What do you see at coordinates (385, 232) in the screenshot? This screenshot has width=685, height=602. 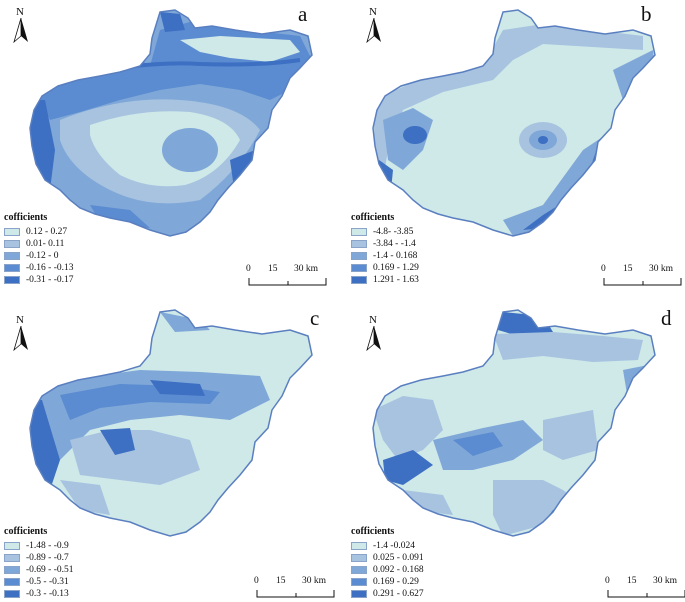 I see `legend-item: -4.8- -3.85` at bounding box center [385, 232].